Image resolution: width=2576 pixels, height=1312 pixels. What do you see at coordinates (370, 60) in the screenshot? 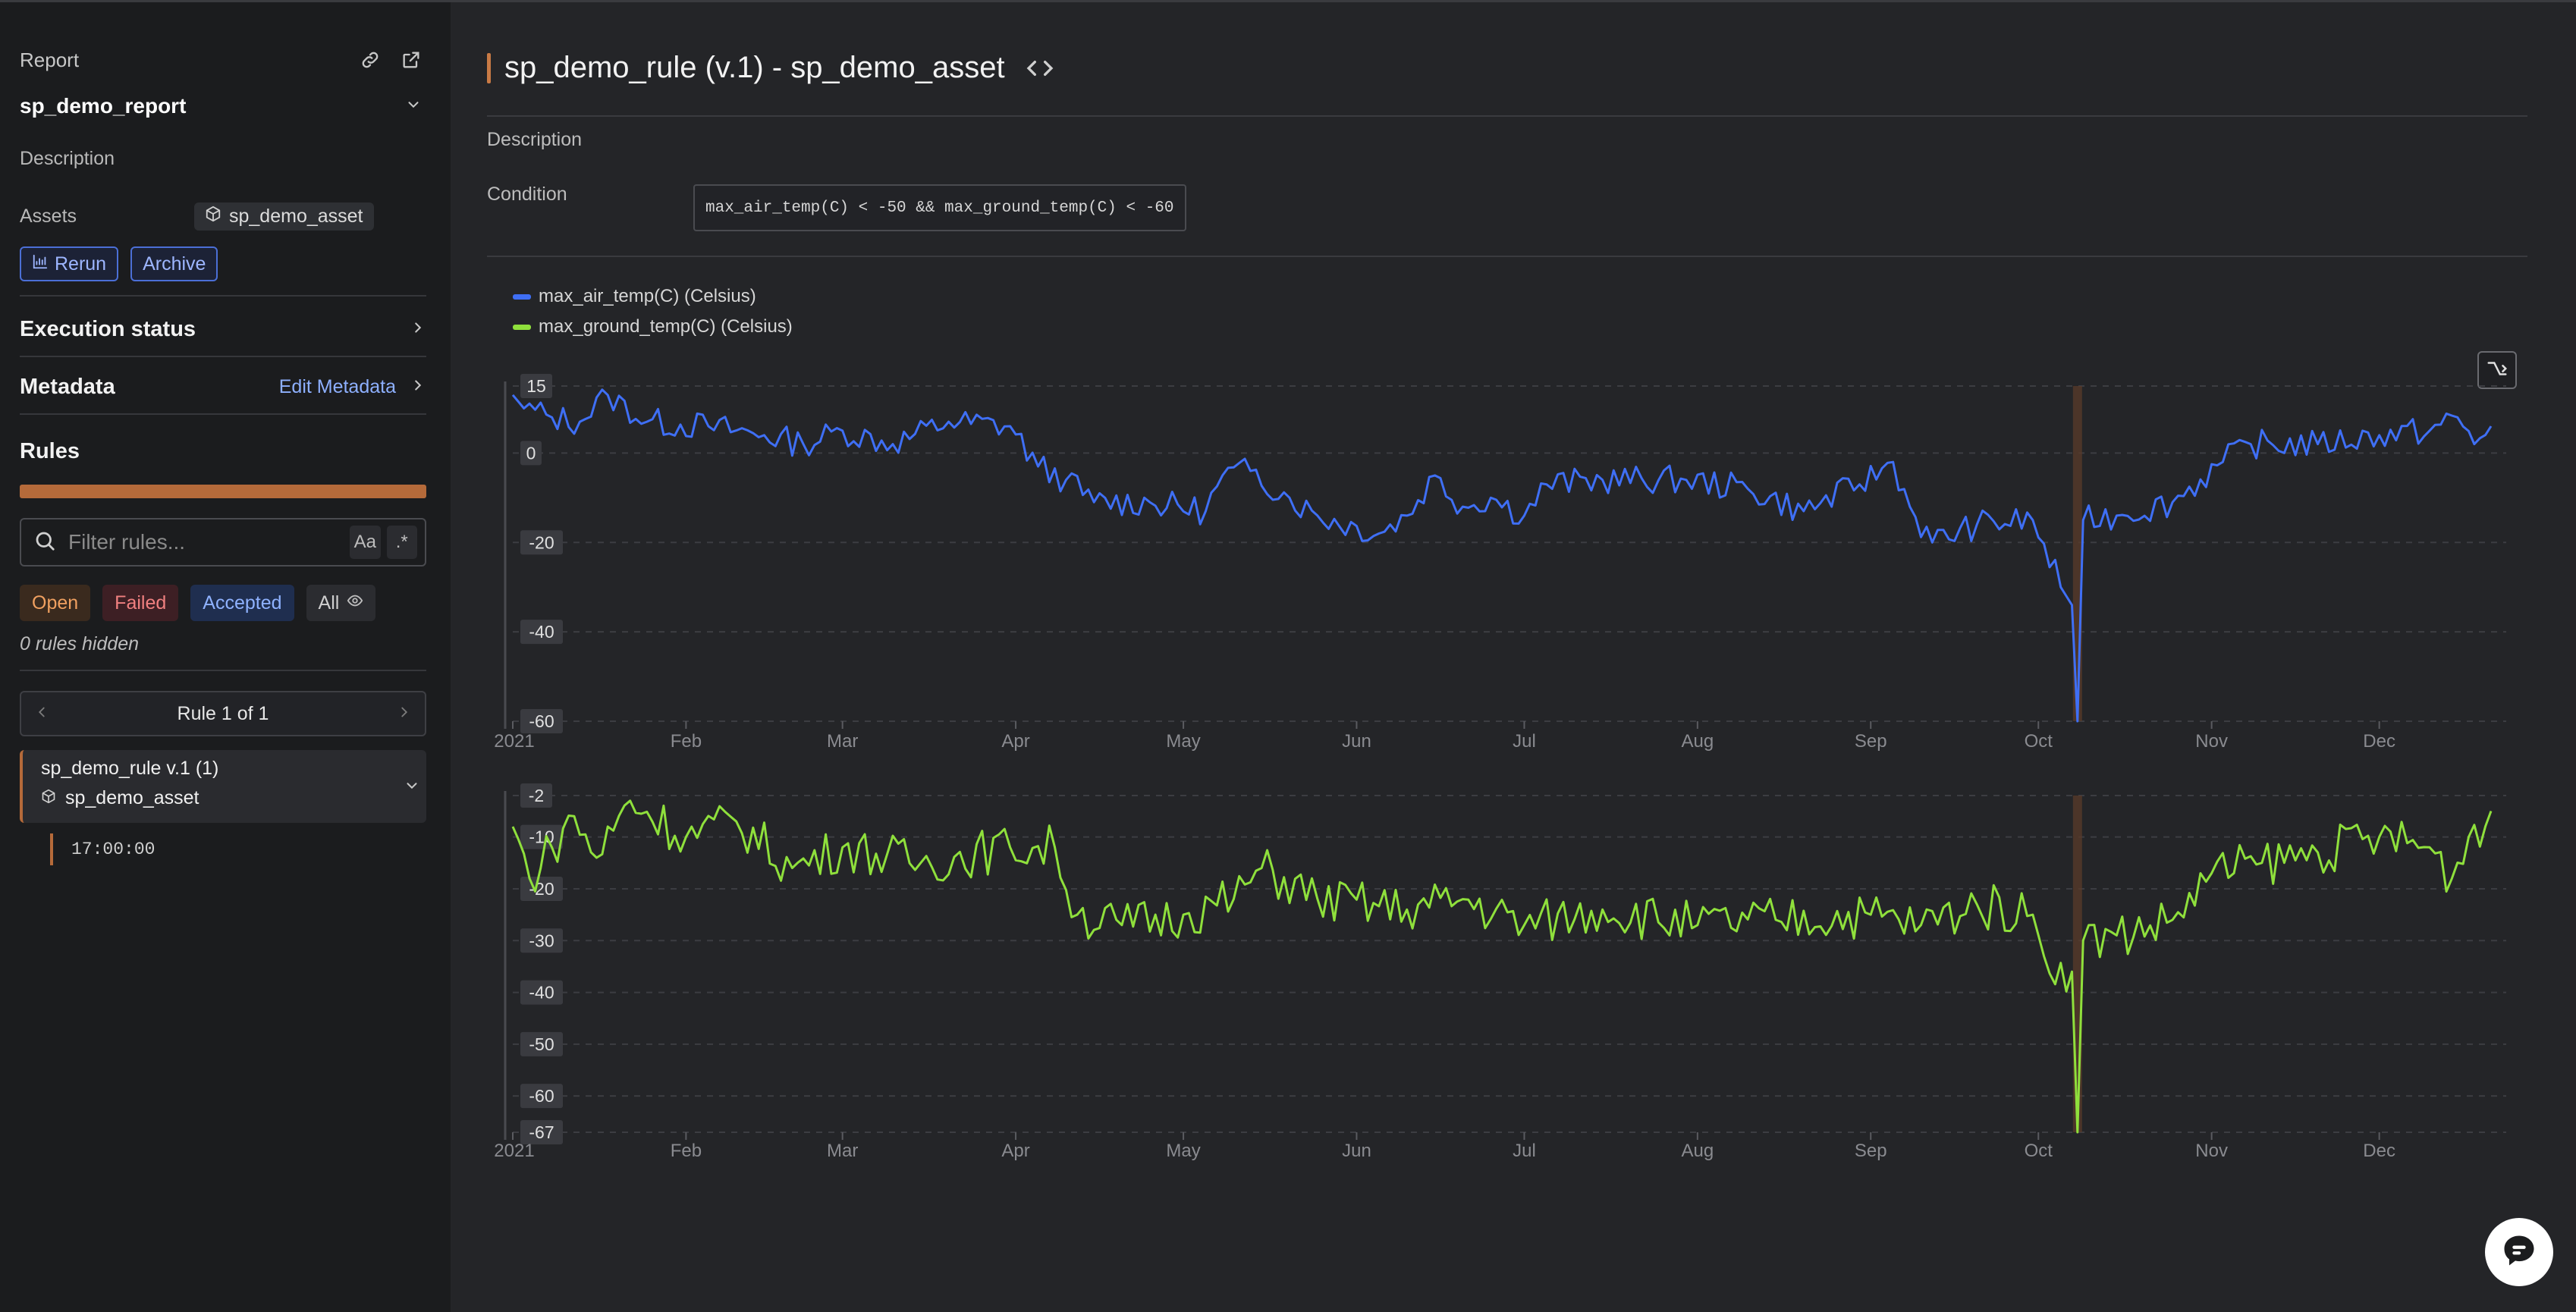
I see `link-icon` at bounding box center [370, 60].